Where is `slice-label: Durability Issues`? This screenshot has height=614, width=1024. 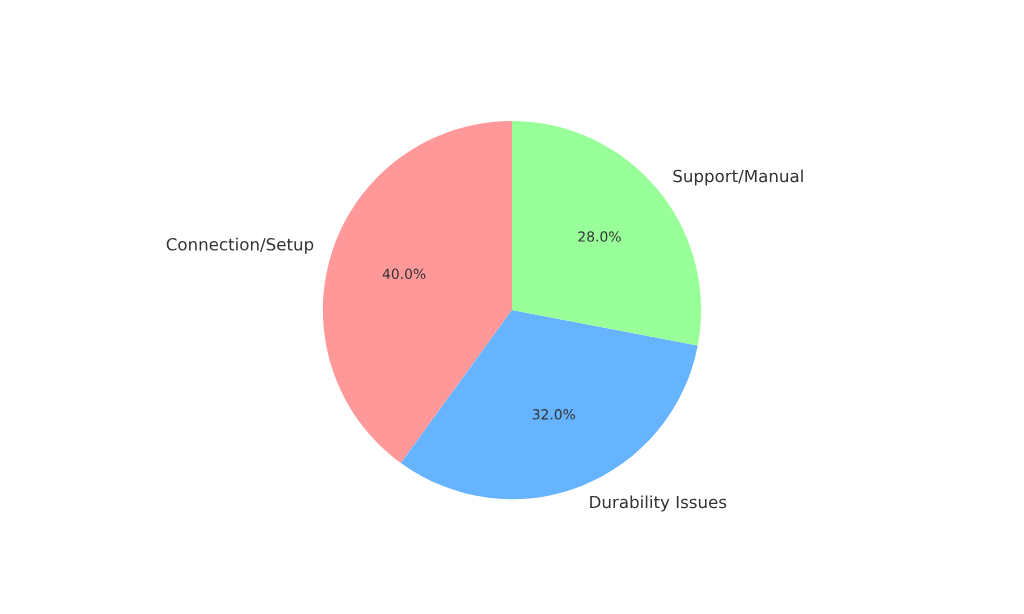
slice-label: Durability Issues is located at coordinates (658, 503).